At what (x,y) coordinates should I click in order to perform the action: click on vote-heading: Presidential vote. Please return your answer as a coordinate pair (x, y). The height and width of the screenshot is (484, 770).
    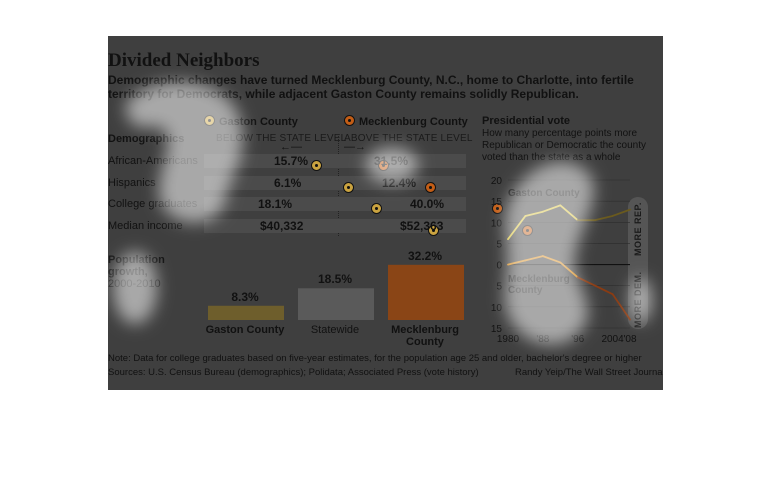
    Looking at the image, I should click on (526, 121).